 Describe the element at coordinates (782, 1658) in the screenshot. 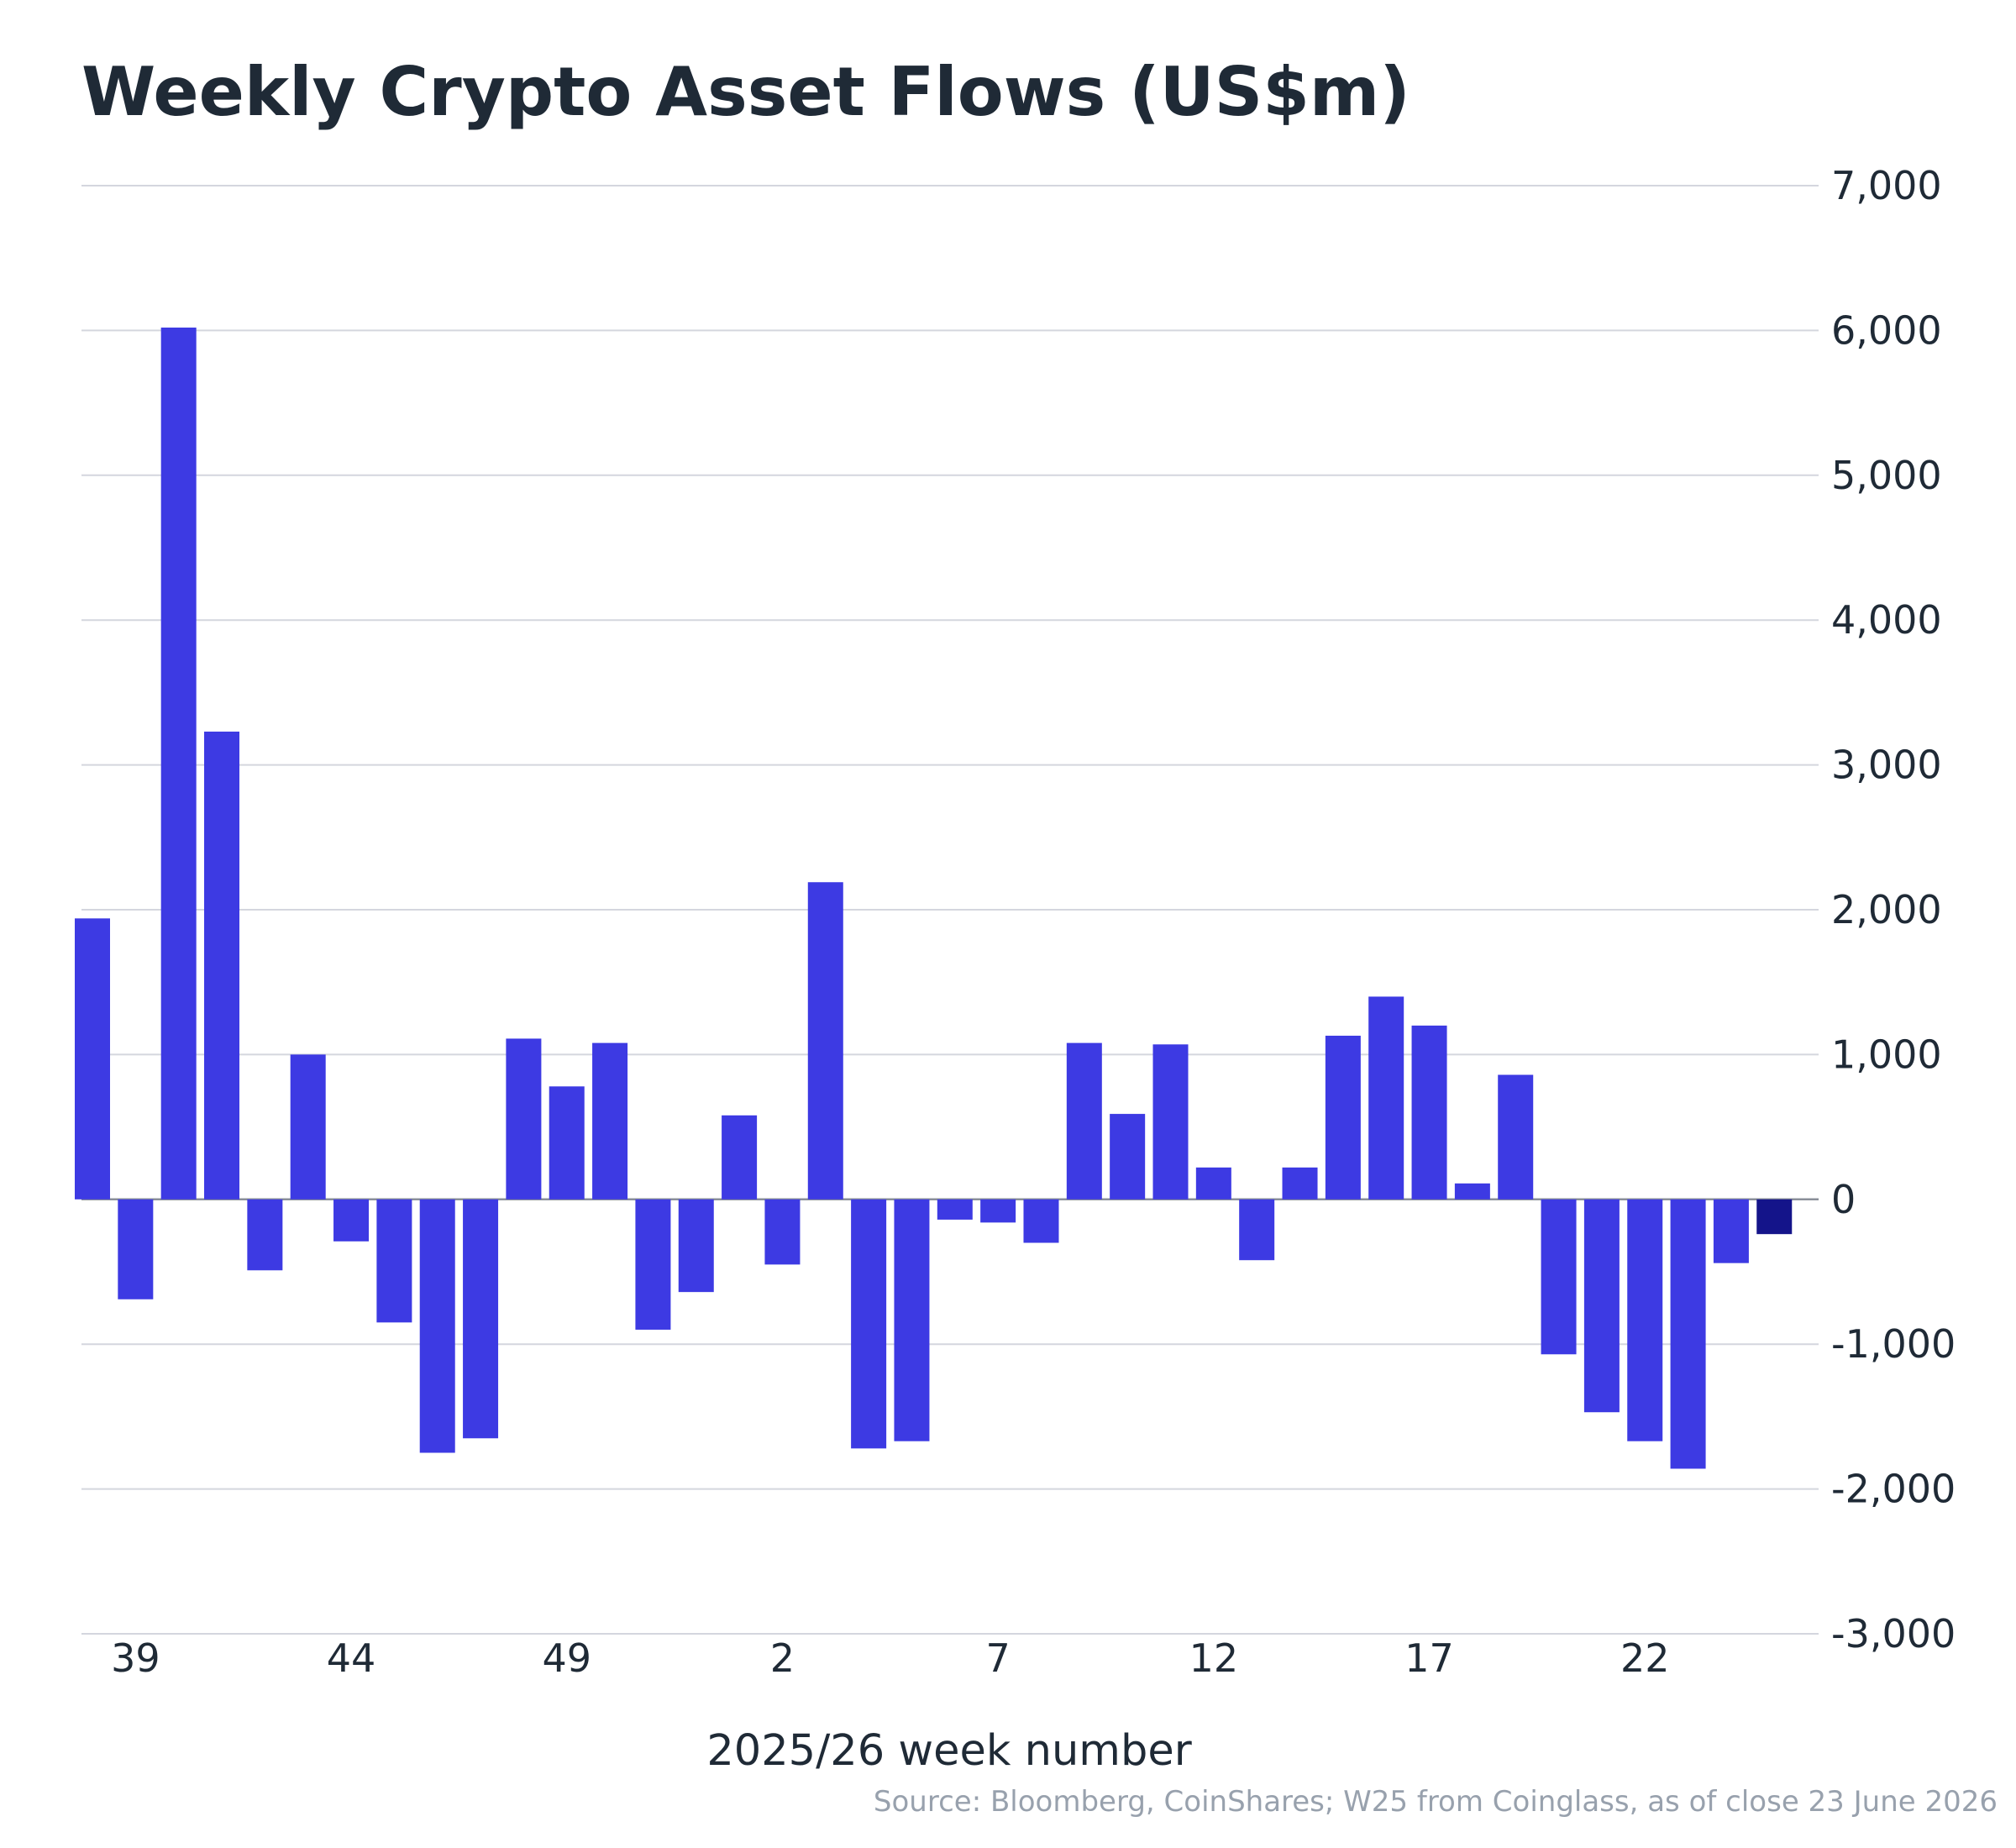

I see `x-tick-label: 2` at that location.